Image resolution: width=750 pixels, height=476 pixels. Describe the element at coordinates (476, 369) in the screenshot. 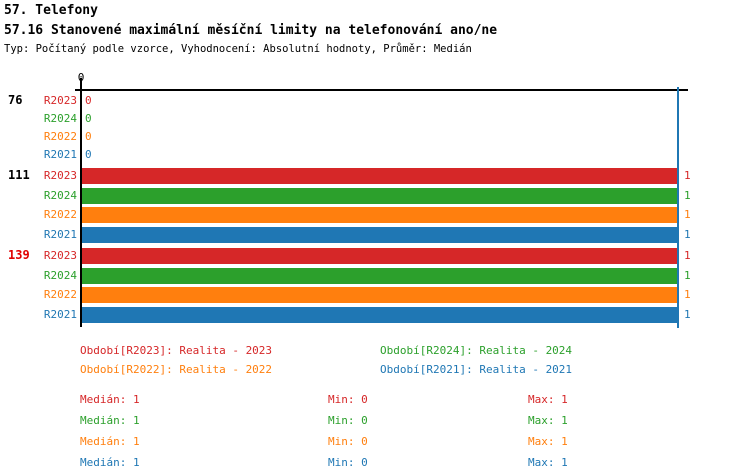

I see `legend-item: Období[R2021]: Realita - 2021` at that location.